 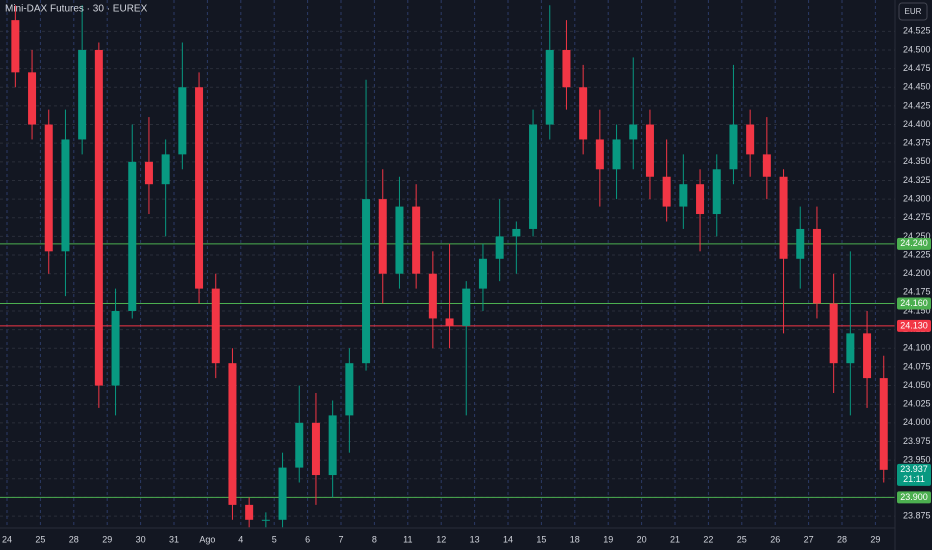 I want to click on x-tick-label: 25, so click(x=742, y=539).